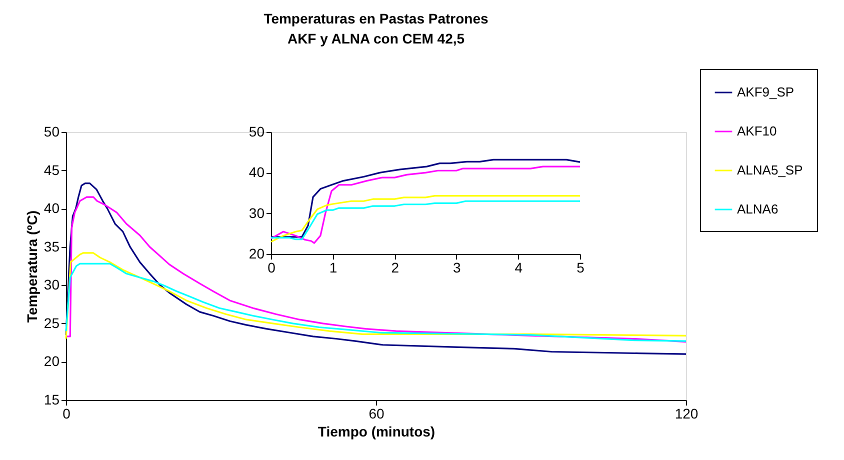 The width and height of the screenshot is (844, 460). I want to click on x-tick-label: 1, so click(333, 268).